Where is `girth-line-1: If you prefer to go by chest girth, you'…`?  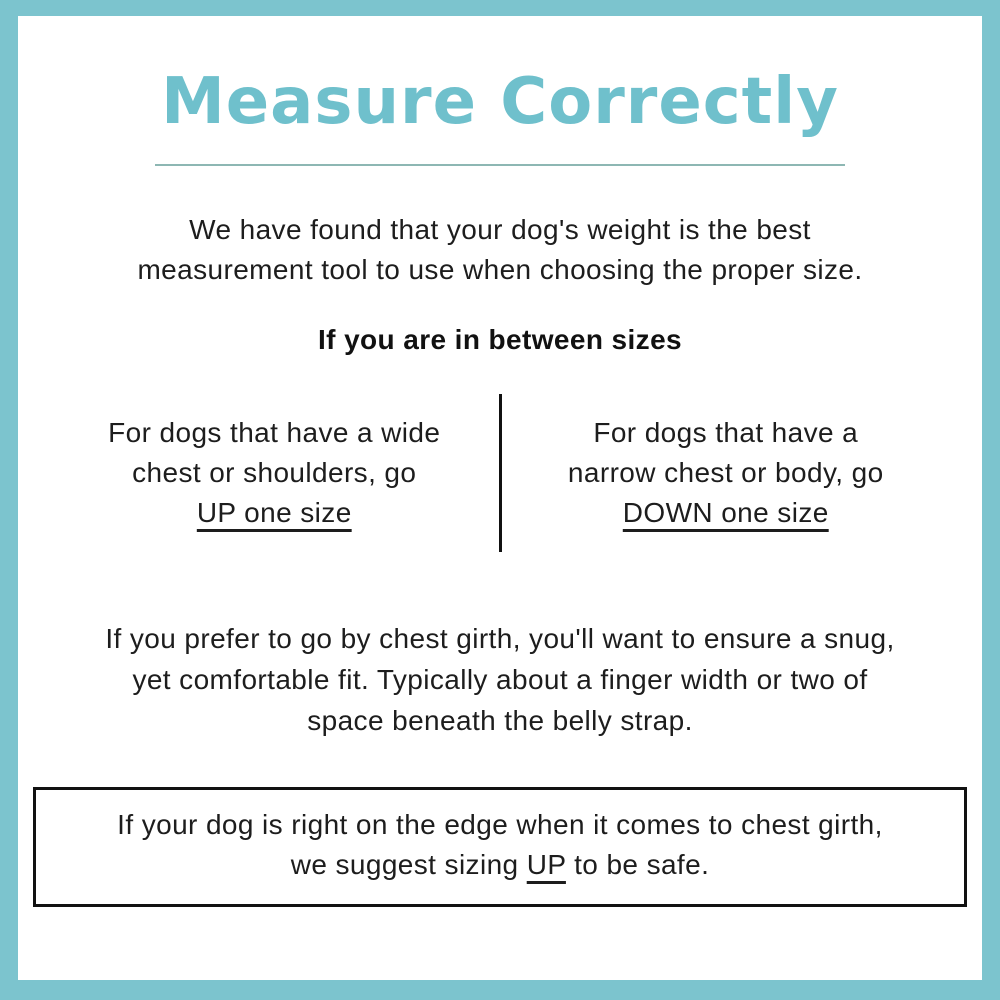 girth-line-1: If you prefer to go by chest girth, you'… is located at coordinates (500, 638).